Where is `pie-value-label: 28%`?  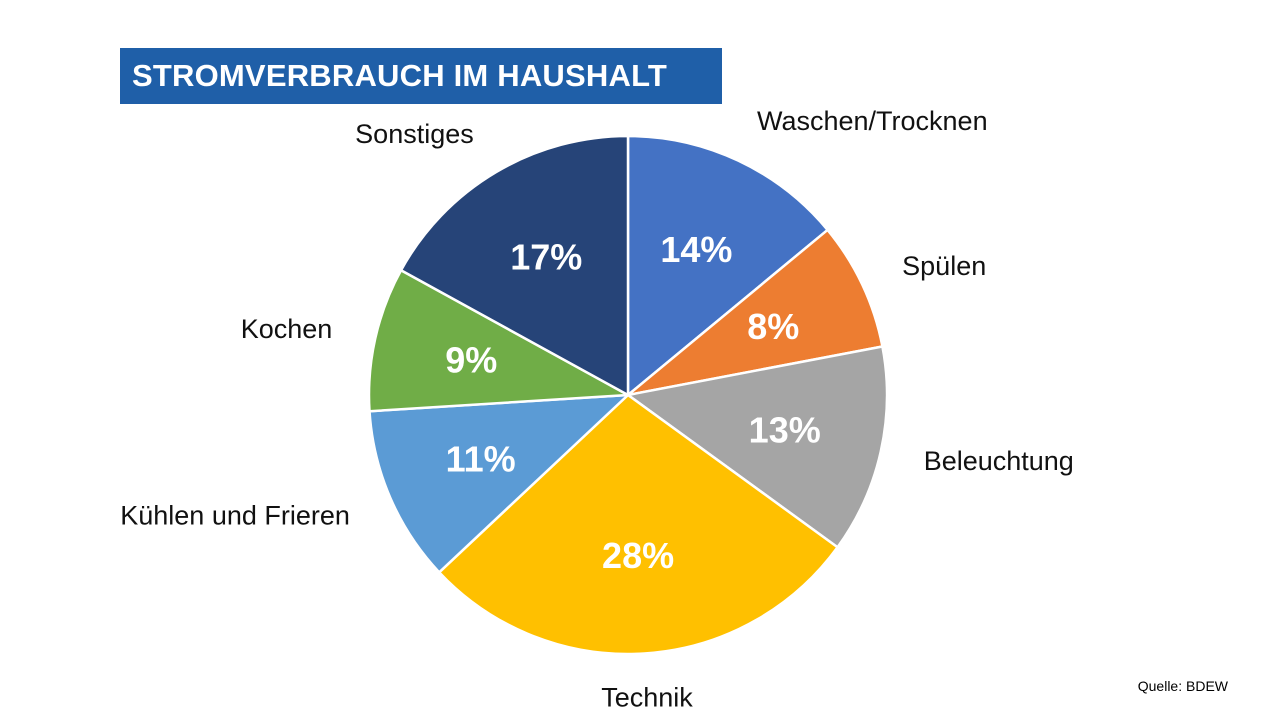 pie-value-label: 28% is located at coordinates (638, 555).